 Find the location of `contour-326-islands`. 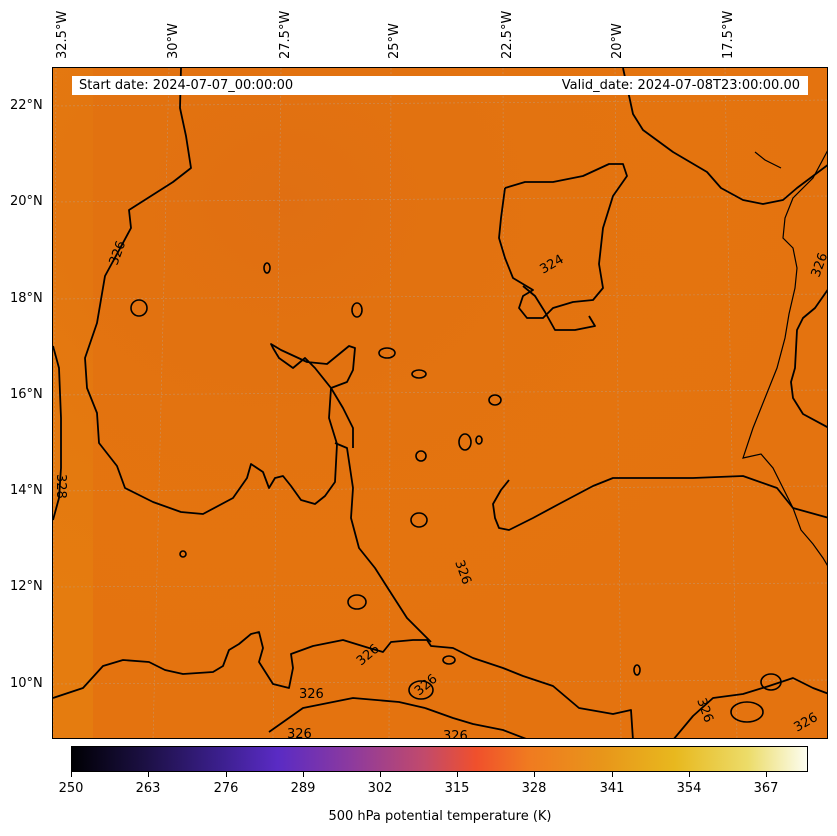

contour-326-islands is located at coordinates (342, 417).